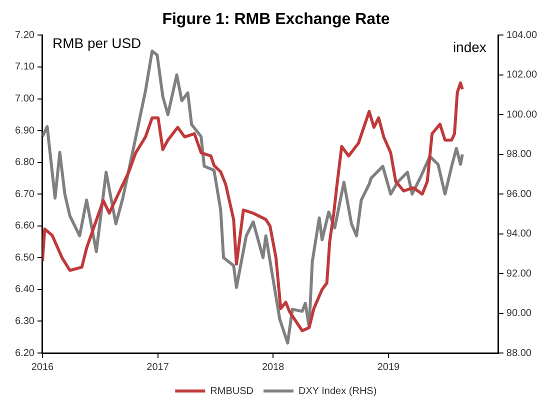 The image size is (556, 414). Describe the element at coordinates (519, 194) in the screenshot. I see `y2-tick-label: 96.00` at that location.